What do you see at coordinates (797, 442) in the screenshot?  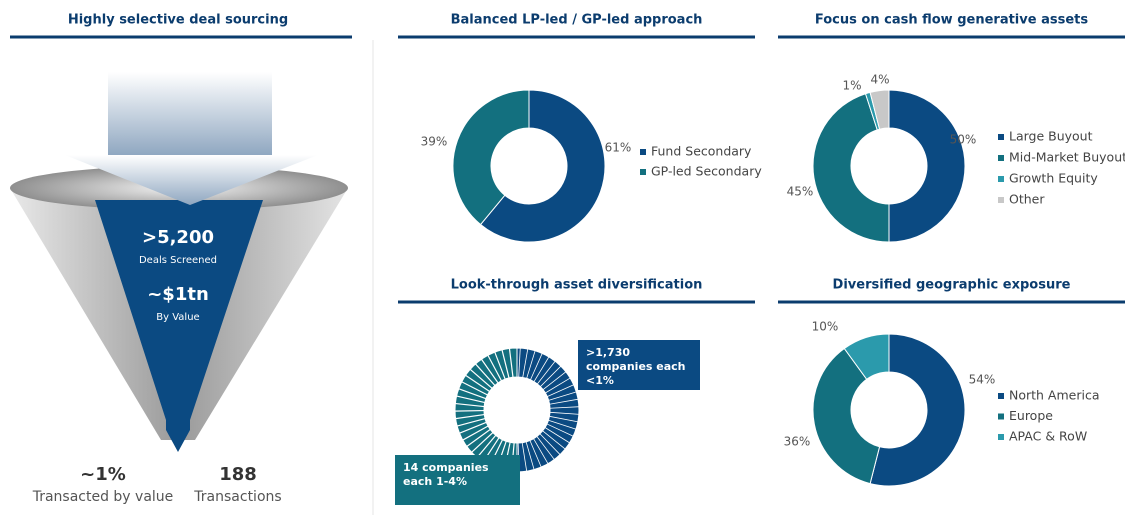 I see `value-label: 36%` at bounding box center [797, 442].